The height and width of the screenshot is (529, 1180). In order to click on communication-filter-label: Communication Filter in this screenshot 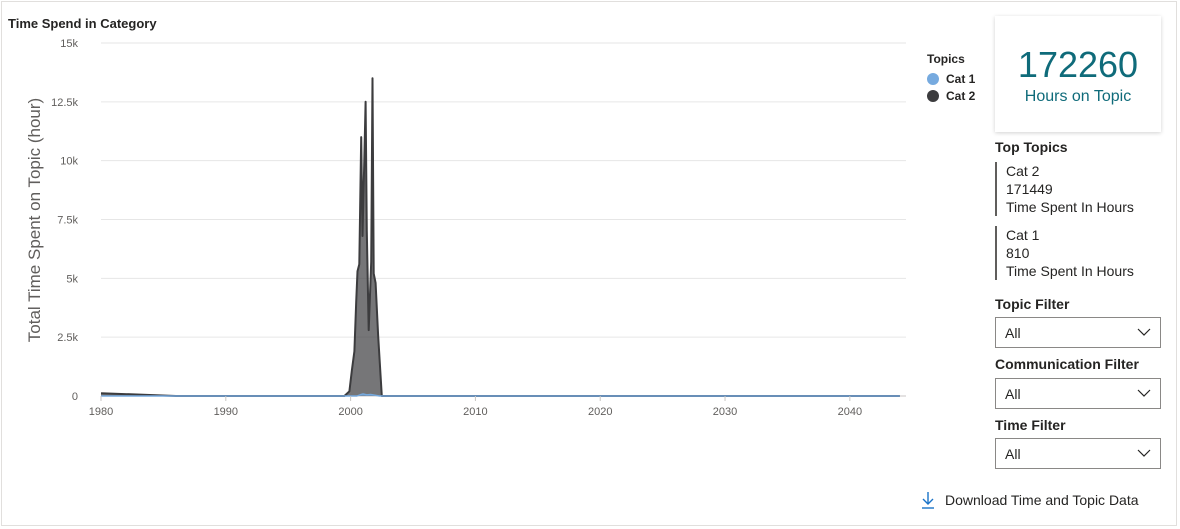, I will do `click(1067, 364)`.